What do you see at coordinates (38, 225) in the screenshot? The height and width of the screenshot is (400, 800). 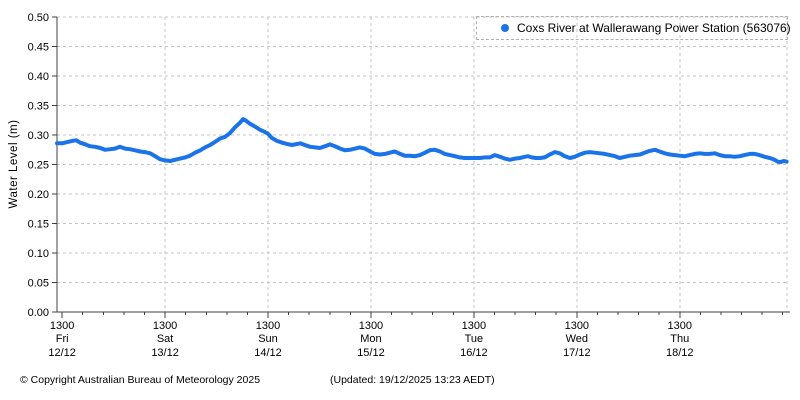 I see `y-tick-label: 0.15` at bounding box center [38, 225].